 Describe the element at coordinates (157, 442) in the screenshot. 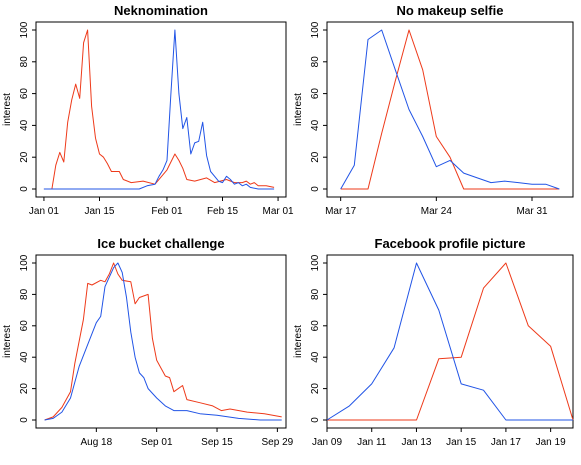

I see `x-tick-label: Sep 01` at that location.